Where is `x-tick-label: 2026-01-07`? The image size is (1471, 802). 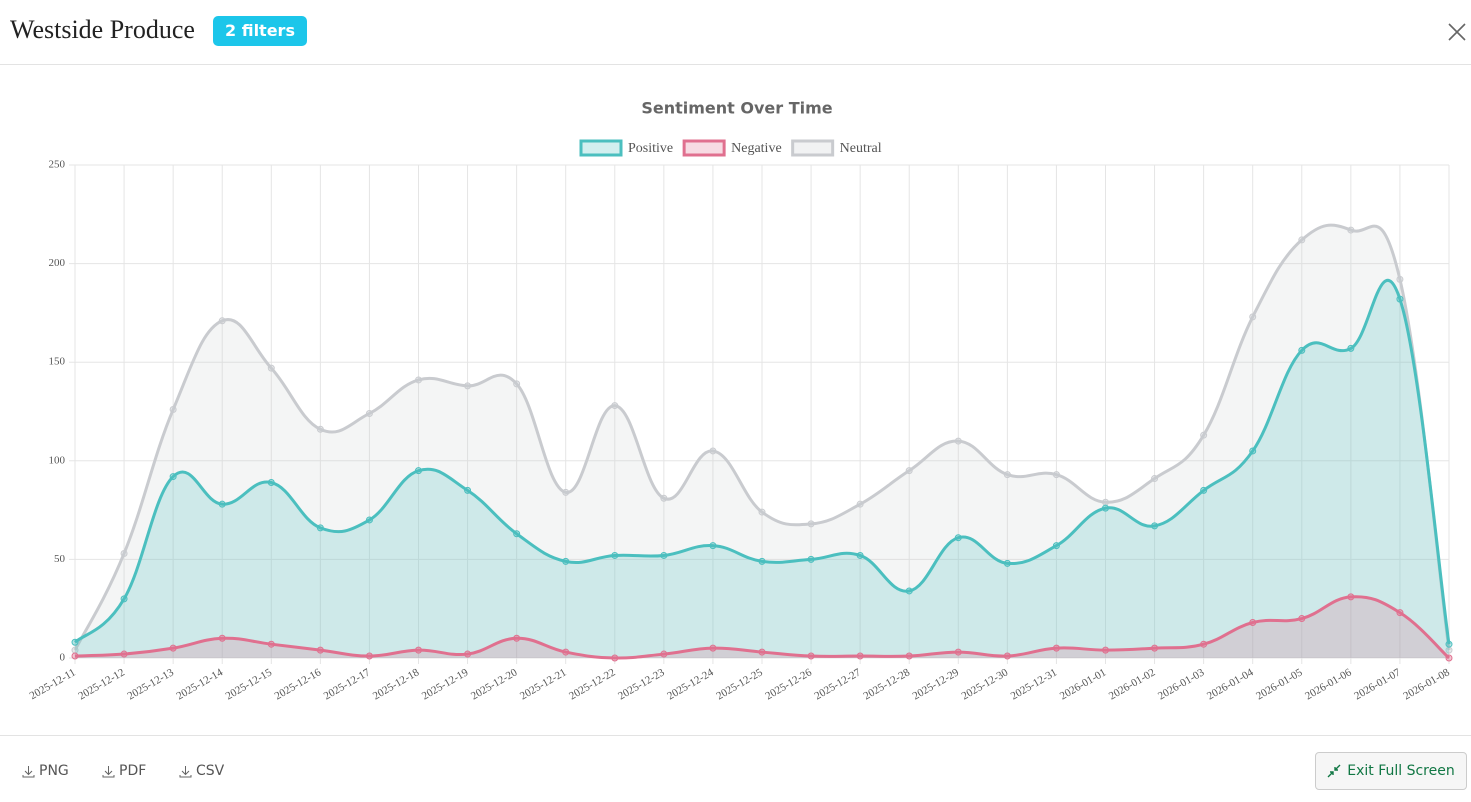 x-tick-label: 2026-01-07 is located at coordinates (1377, 684).